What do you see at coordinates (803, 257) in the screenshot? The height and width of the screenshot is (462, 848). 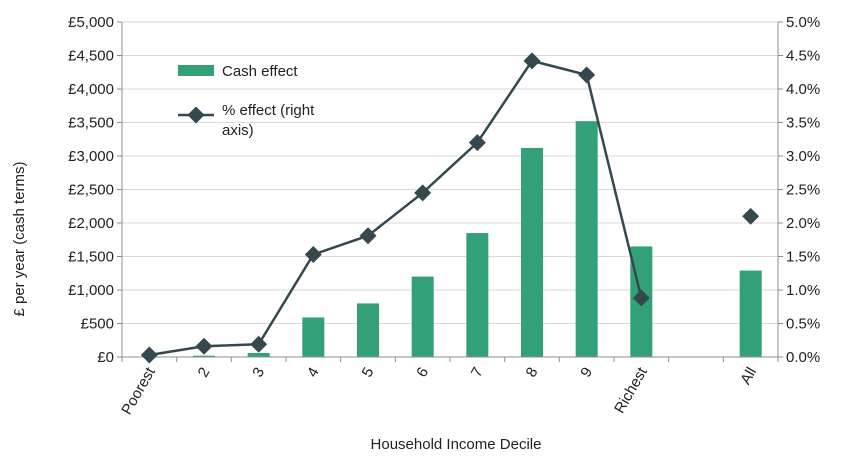 I see `y2-tick-label: 1.5%` at bounding box center [803, 257].